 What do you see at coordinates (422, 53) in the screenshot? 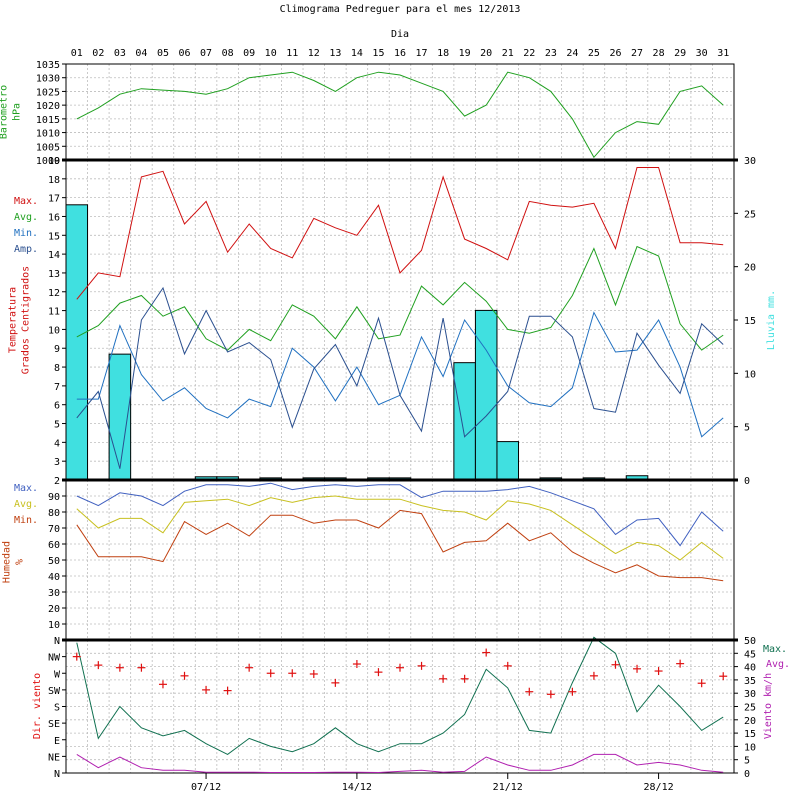
I see `day-label: 17` at bounding box center [422, 53].